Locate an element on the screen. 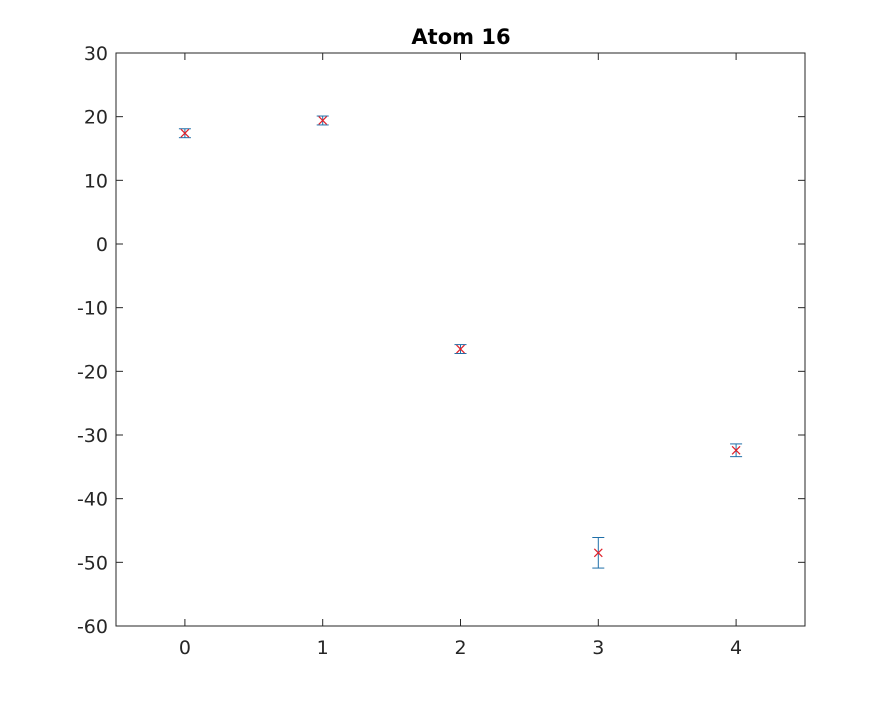 The height and width of the screenshot is (703, 891). chart-title: Atom 16 is located at coordinates (460, 37).